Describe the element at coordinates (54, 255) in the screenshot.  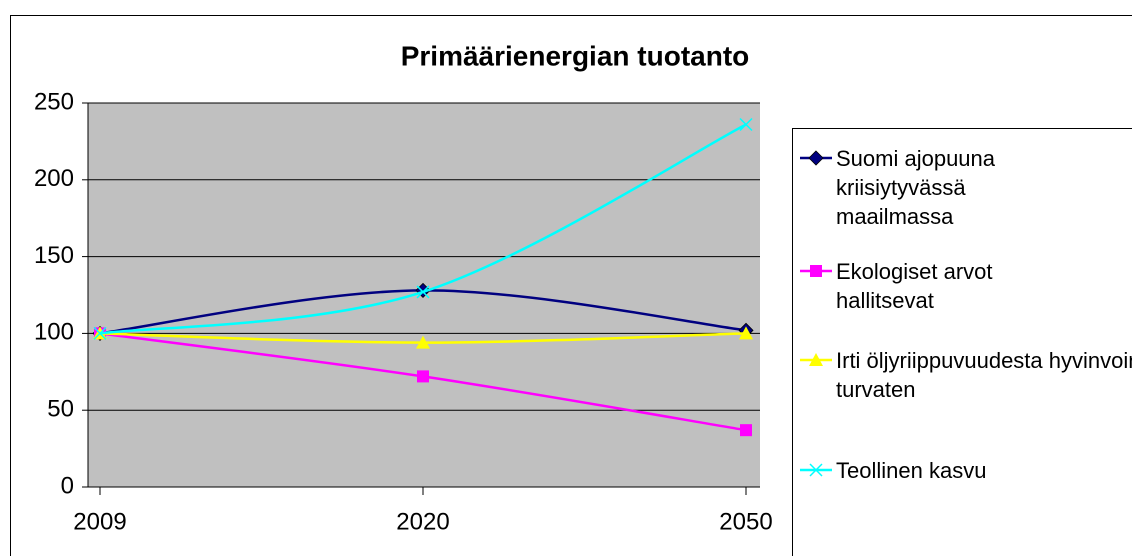
I see `y-tick-label: 150` at that location.